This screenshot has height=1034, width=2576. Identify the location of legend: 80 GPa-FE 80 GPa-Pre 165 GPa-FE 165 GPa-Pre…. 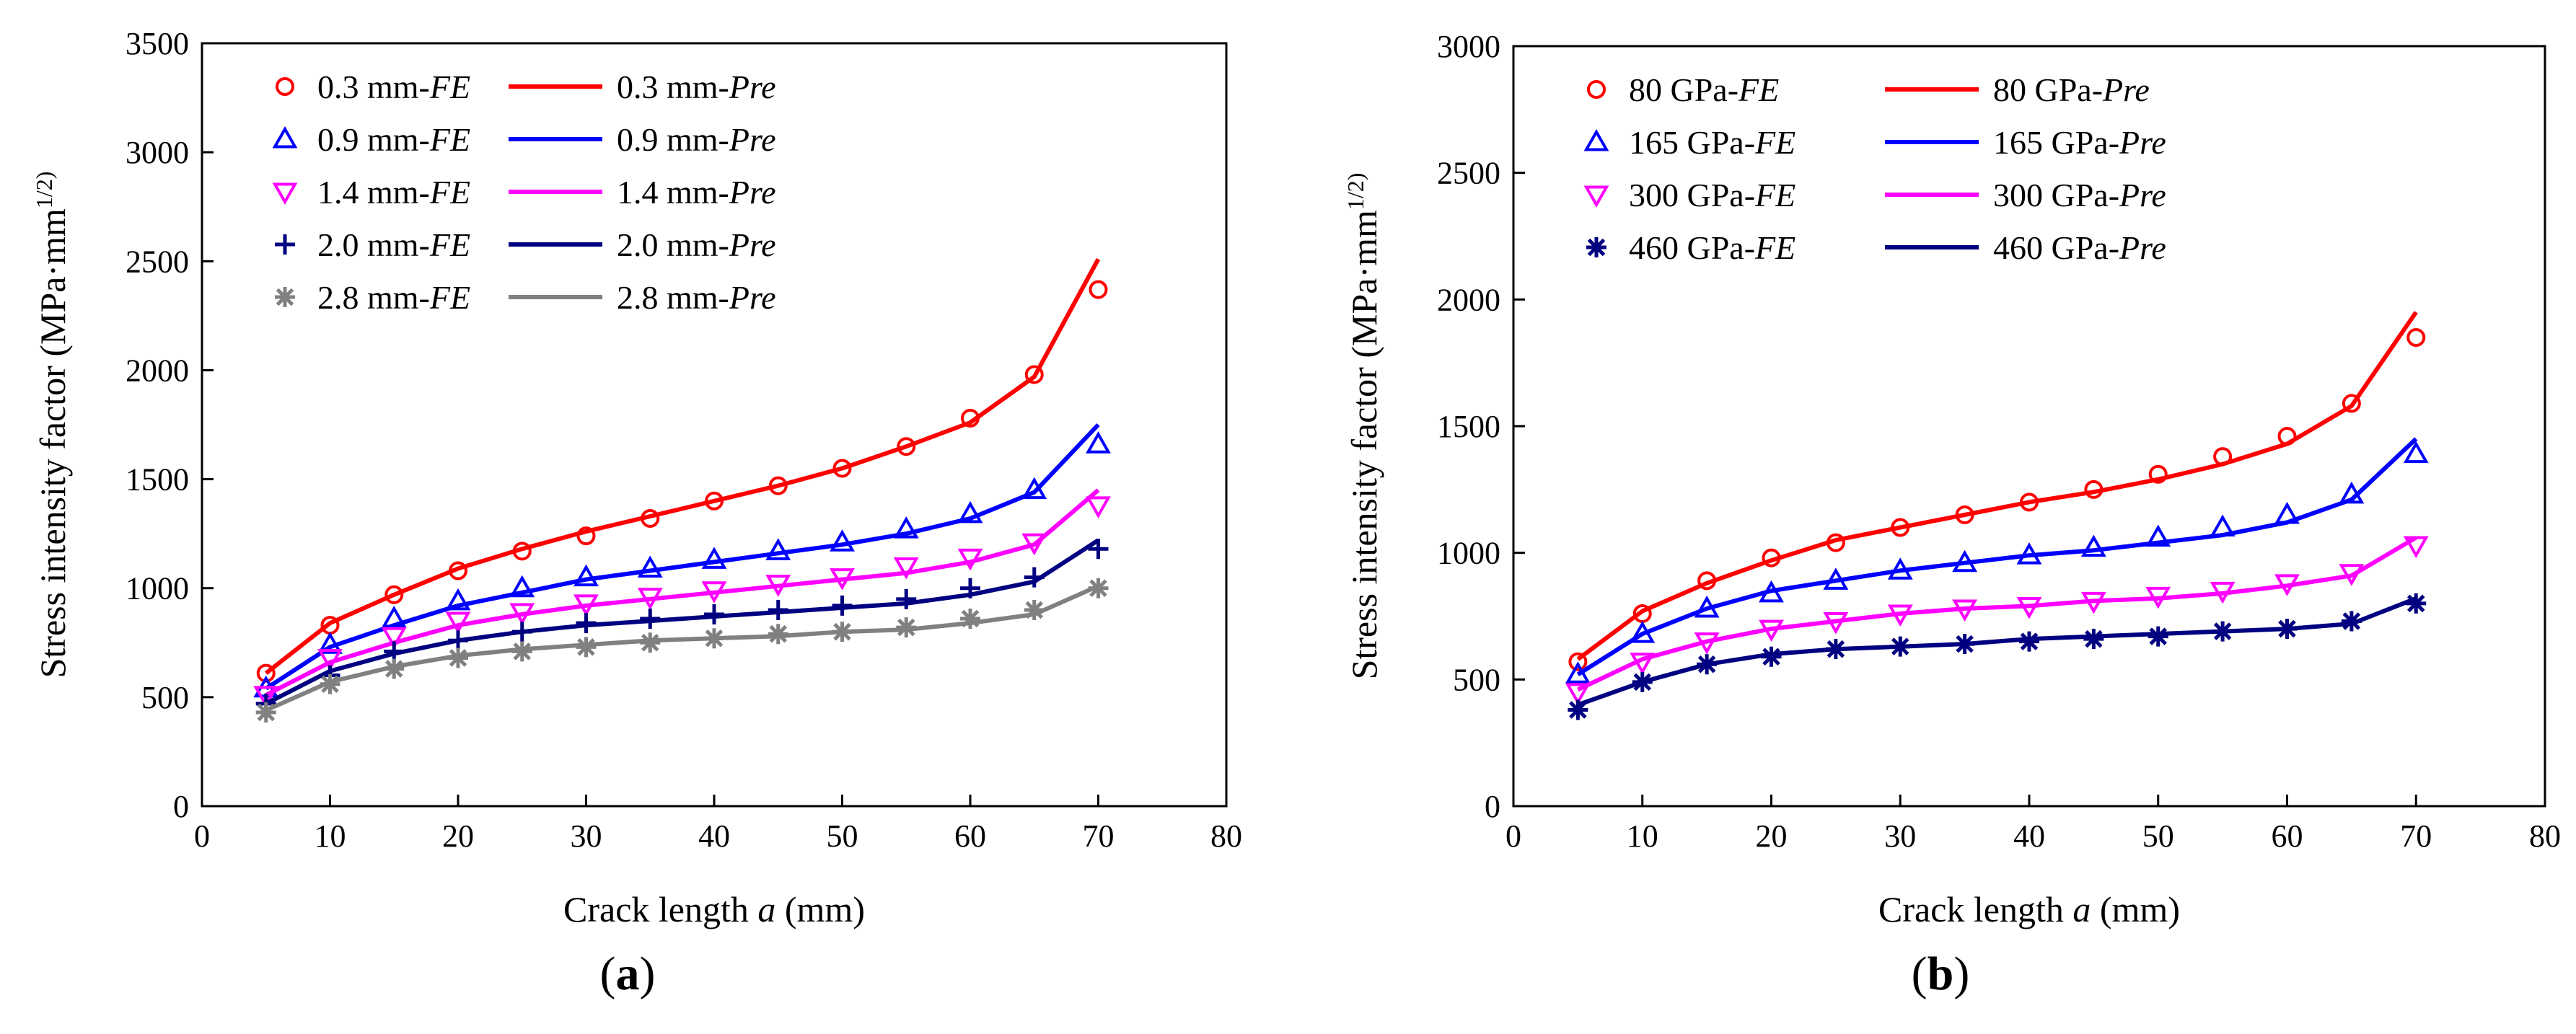
(1874, 169).